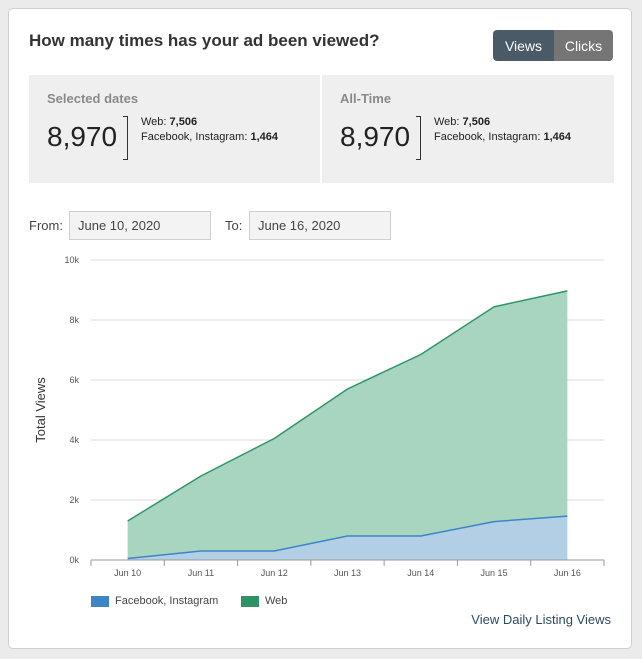 This screenshot has height=659, width=642. What do you see at coordinates (523, 45) in the screenshot?
I see `views-button: Views` at bounding box center [523, 45].